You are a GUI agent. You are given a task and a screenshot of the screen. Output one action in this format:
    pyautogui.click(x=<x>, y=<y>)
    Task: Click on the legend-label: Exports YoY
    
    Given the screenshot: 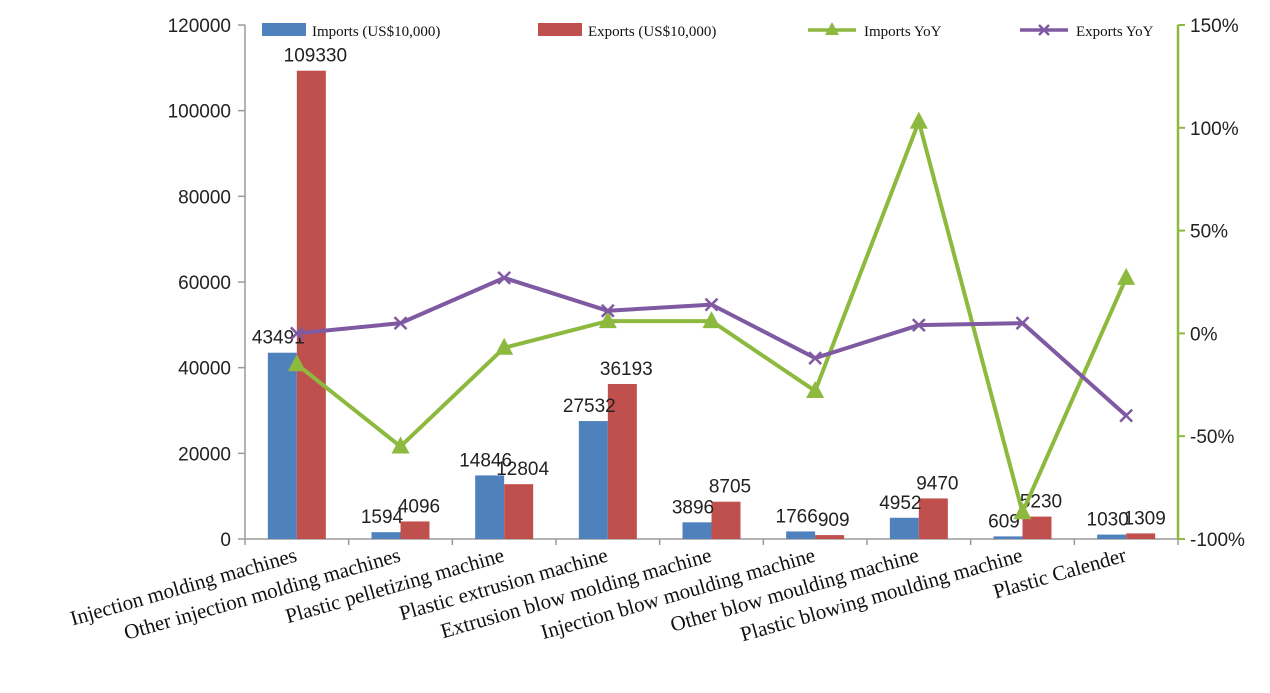 What is the action you would take?
    pyautogui.click(x=1115, y=32)
    